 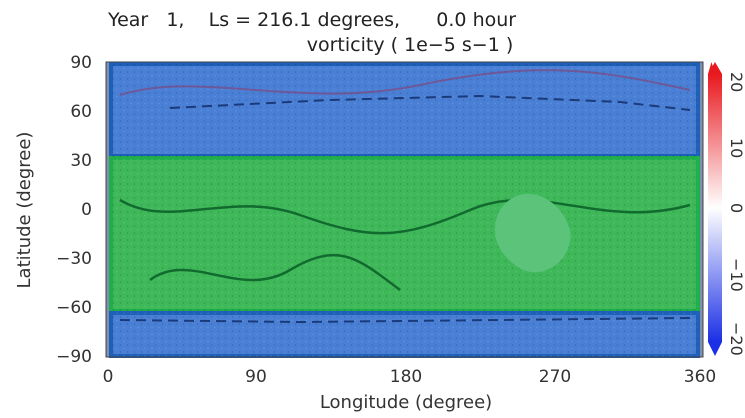 What do you see at coordinates (74, 210) in the screenshot?
I see `y-axis: 90 60 30 0 −30 −60 −90` at bounding box center [74, 210].